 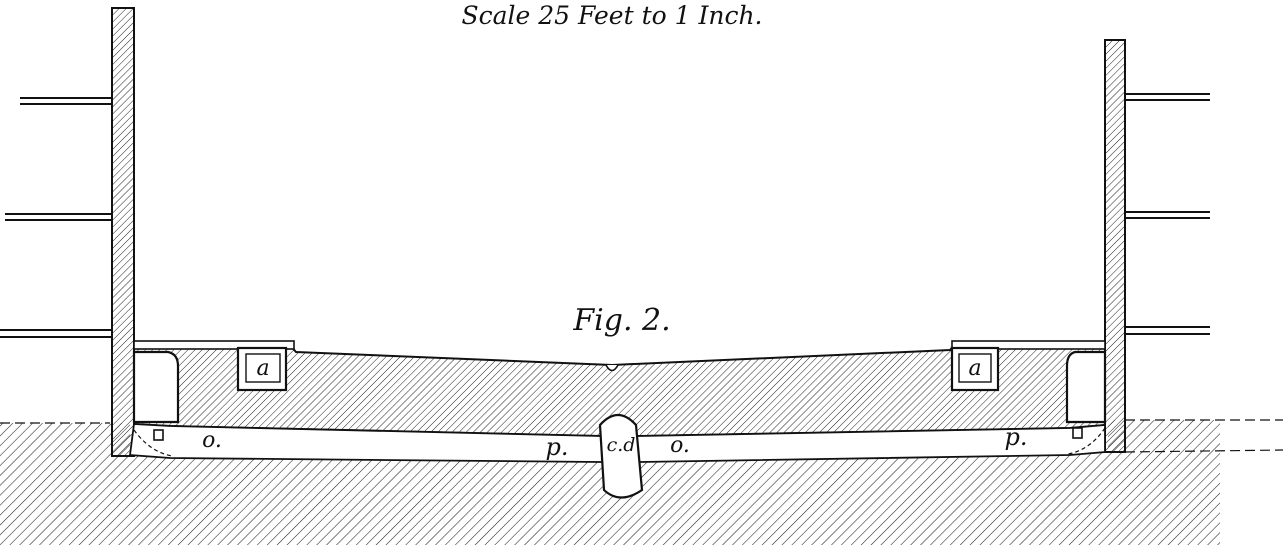 What do you see at coordinates (1016, 437) in the screenshot?
I see `right-pipe-label: p.` at bounding box center [1016, 437].